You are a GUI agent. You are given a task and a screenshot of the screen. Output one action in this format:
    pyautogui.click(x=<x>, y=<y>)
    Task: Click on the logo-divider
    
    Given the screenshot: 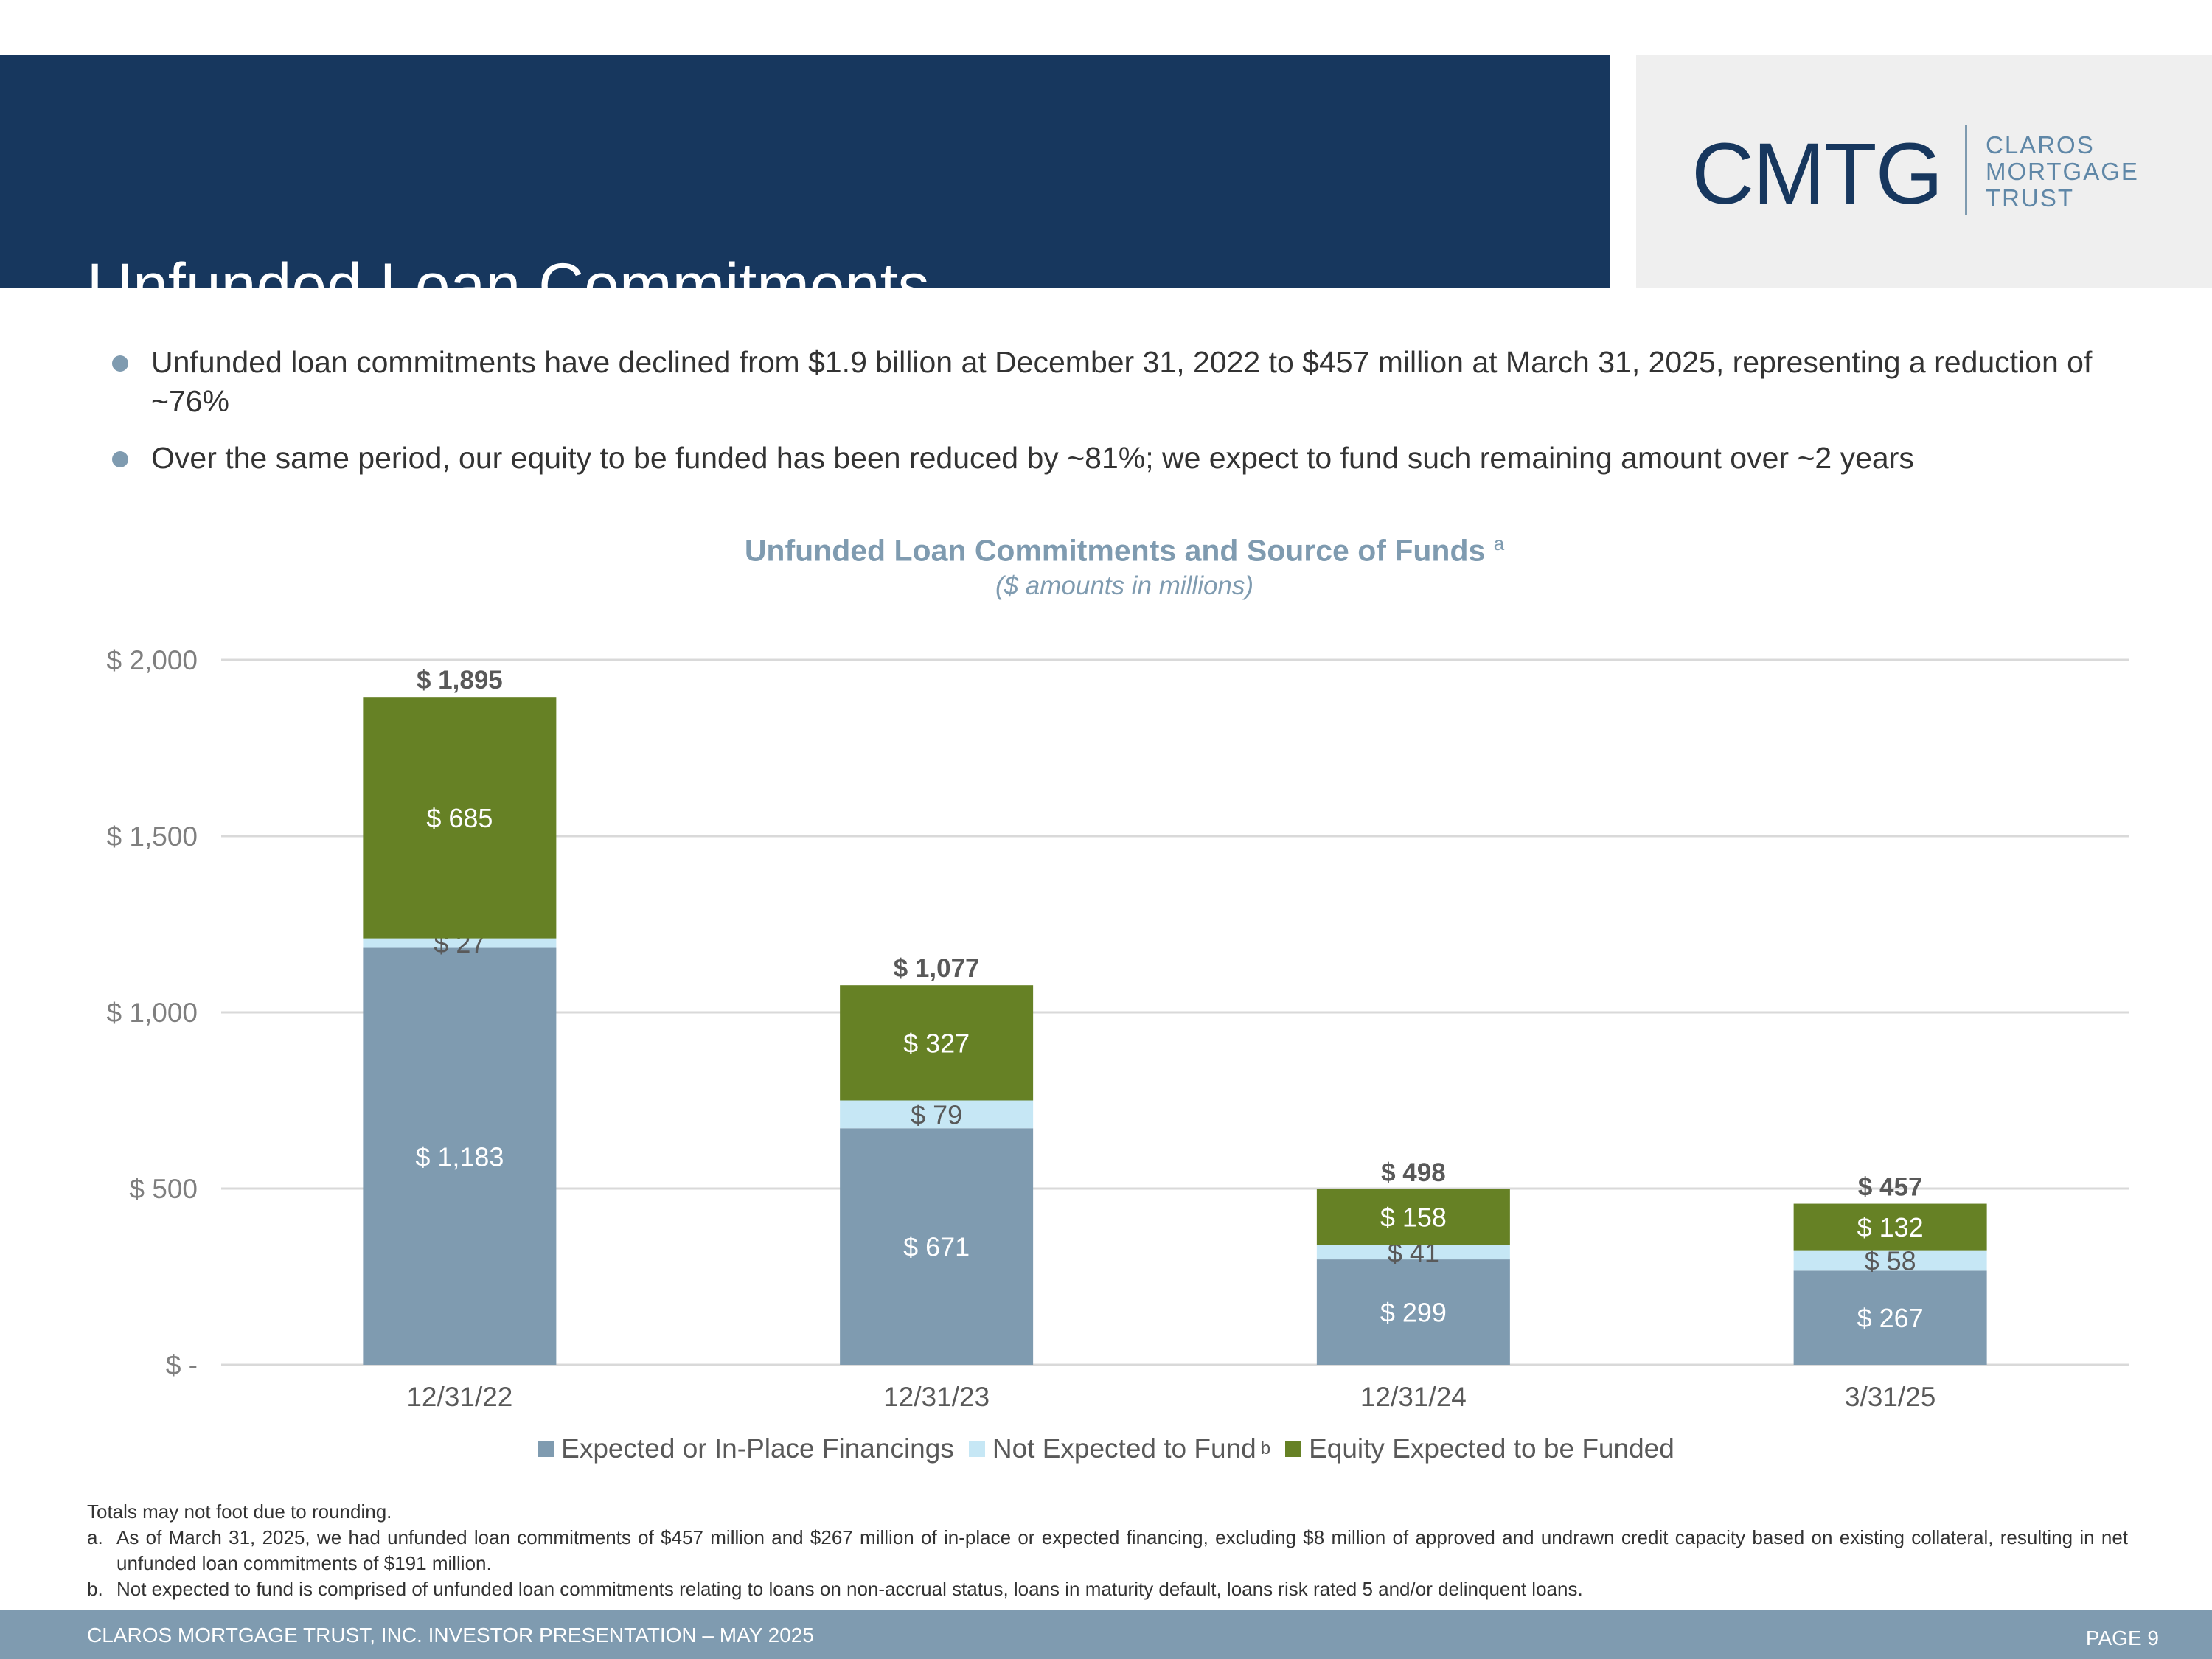 What is the action you would take?
    pyautogui.click(x=1966, y=170)
    